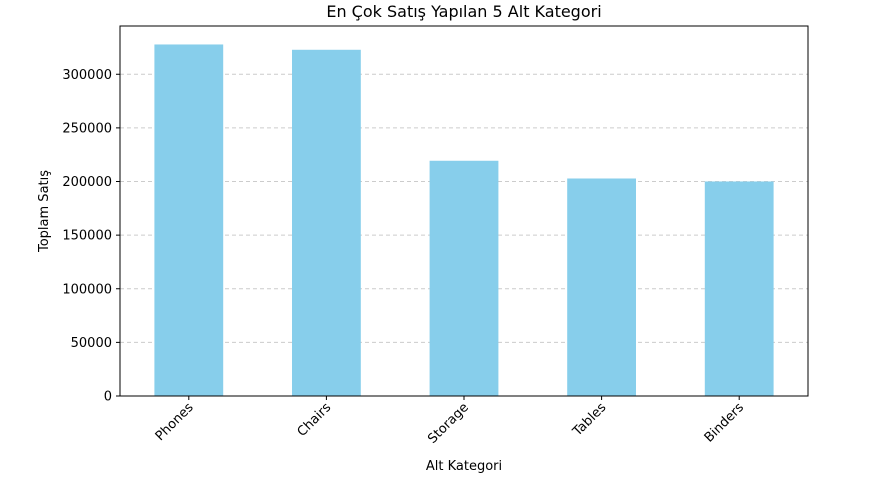 The image size is (894, 482). Describe the element at coordinates (87, 289) in the screenshot. I see `y-tick-label: 100000` at that location.